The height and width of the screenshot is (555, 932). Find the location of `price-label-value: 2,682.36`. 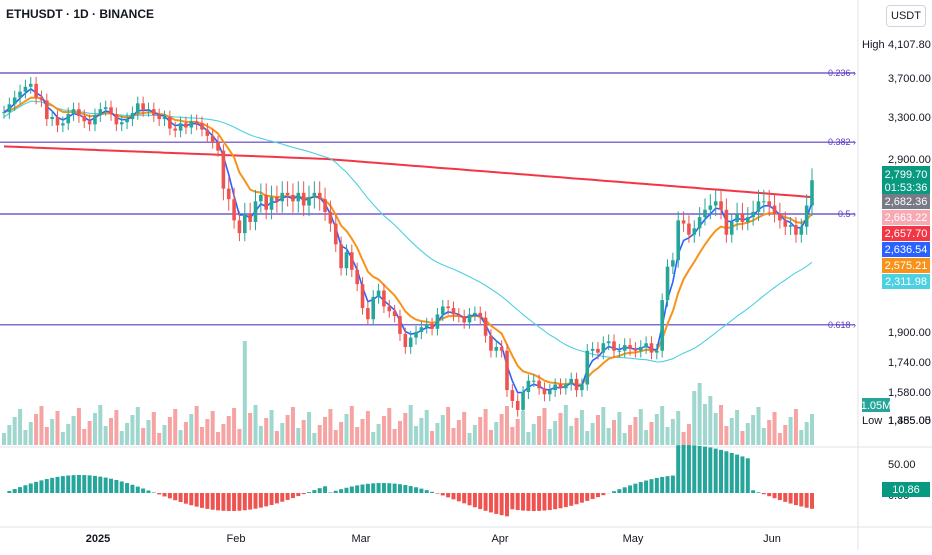

price-label-value: 2,682.36 is located at coordinates (906, 202).